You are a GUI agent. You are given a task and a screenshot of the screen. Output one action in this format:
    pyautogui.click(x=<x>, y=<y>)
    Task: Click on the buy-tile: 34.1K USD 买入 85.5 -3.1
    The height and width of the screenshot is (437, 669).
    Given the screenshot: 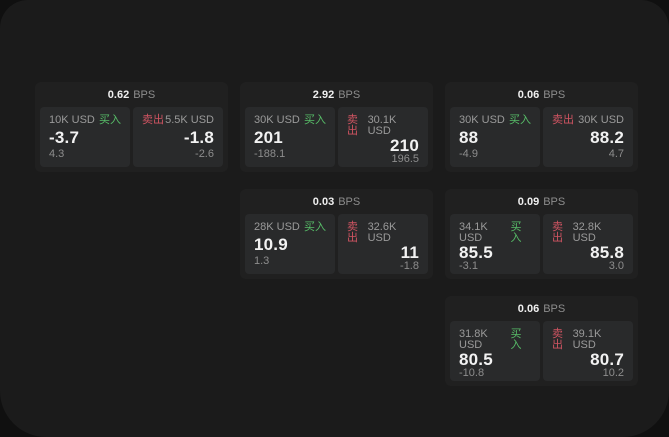 What is the action you would take?
    pyautogui.click(x=495, y=244)
    